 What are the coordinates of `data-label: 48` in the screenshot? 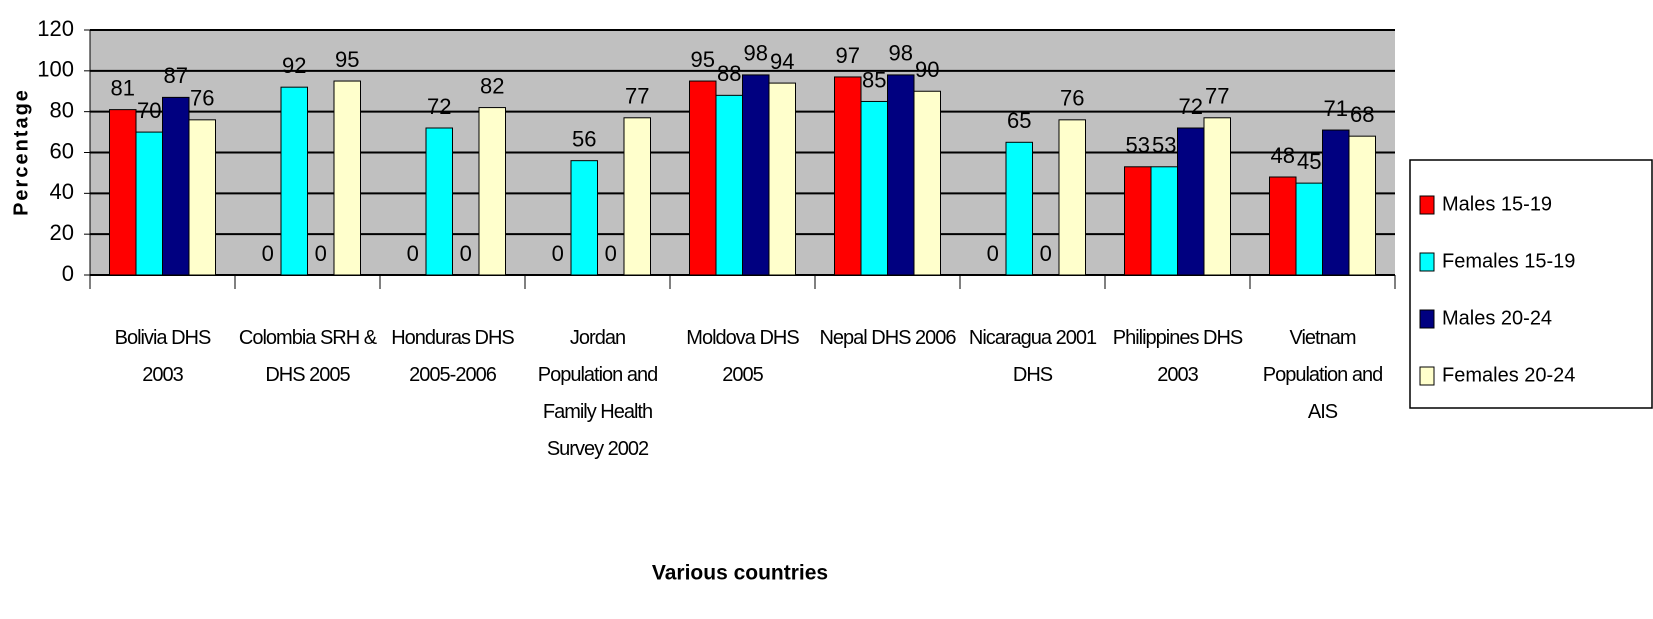 It's located at (1283, 155).